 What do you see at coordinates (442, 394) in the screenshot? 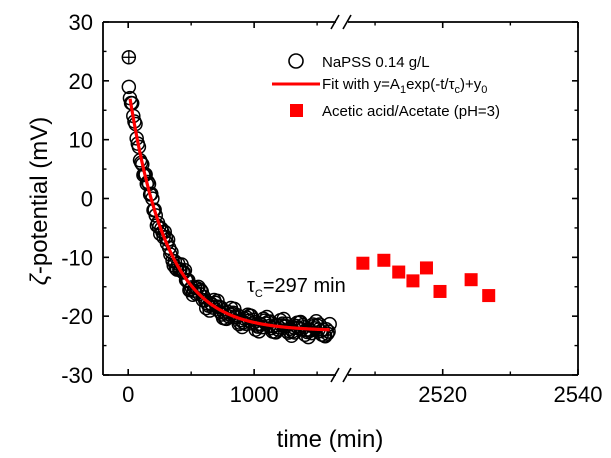
I see `x-tick-label: 2520` at bounding box center [442, 394].